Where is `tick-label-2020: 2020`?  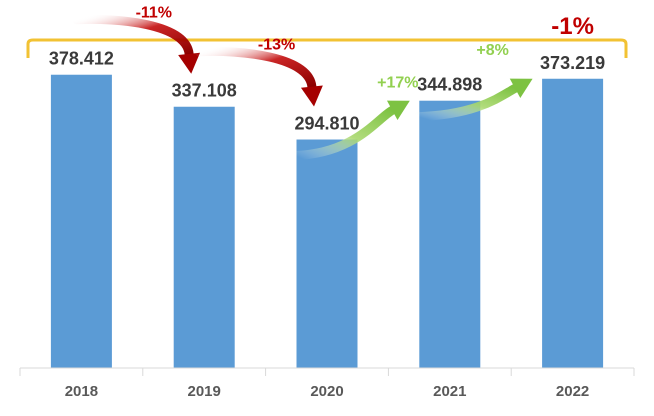 tick-label-2020: 2020 is located at coordinates (326, 391).